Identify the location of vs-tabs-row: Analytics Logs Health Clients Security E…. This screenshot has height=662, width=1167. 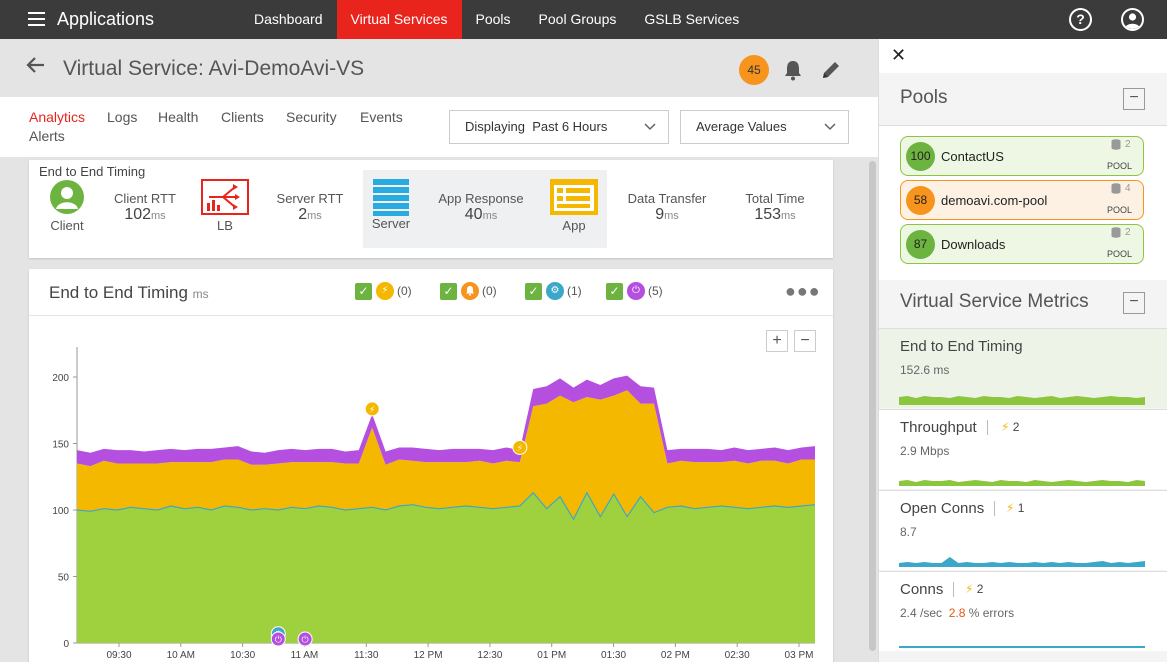
(439, 127).